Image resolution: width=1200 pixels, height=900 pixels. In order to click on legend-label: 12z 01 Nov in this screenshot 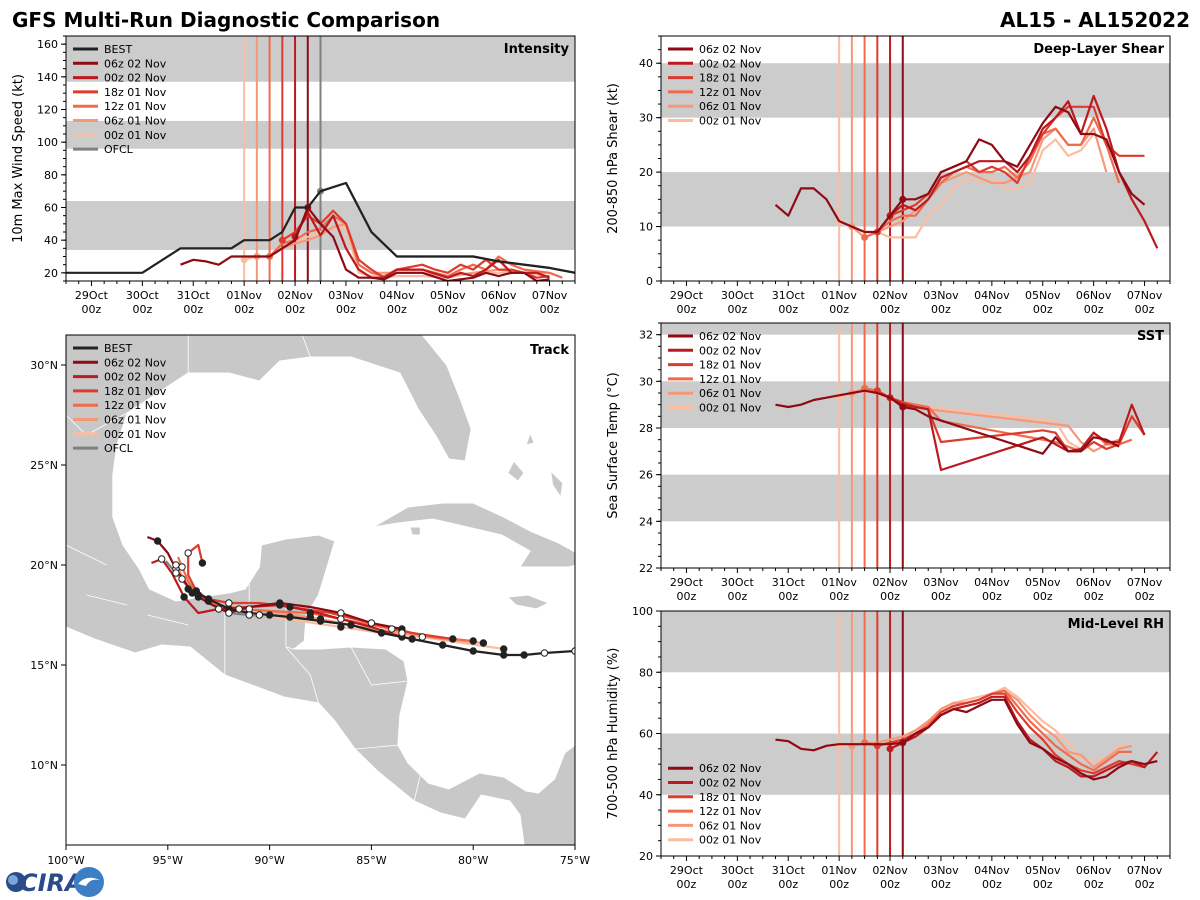, I will do `click(730, 811)`.